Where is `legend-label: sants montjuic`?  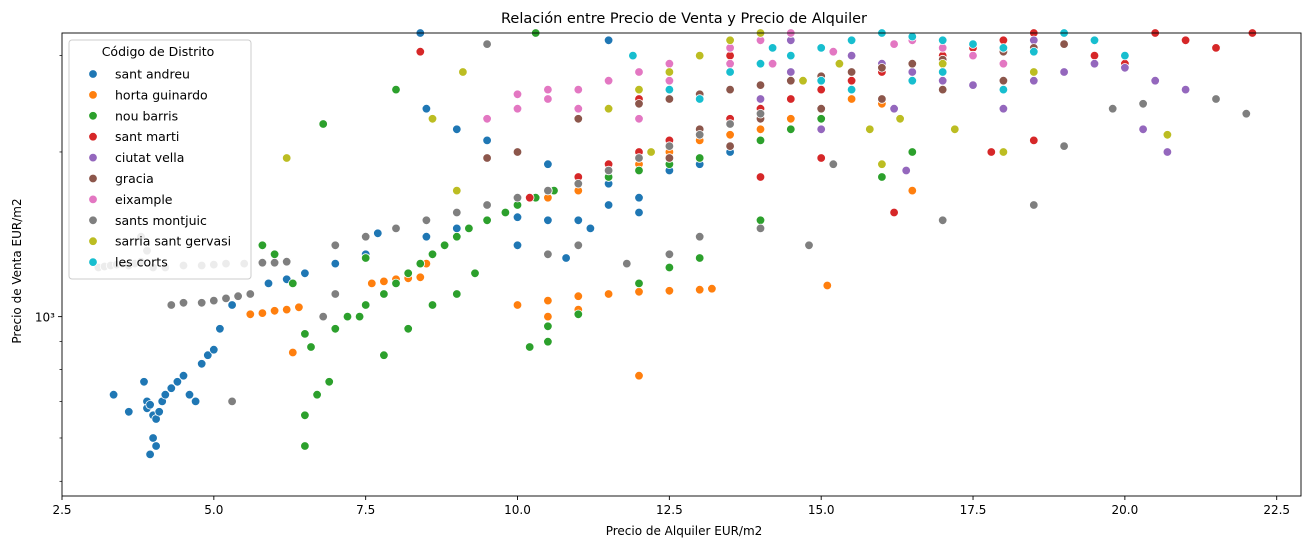
legend-label: sants montjuic is located at coordinates (161, 220).